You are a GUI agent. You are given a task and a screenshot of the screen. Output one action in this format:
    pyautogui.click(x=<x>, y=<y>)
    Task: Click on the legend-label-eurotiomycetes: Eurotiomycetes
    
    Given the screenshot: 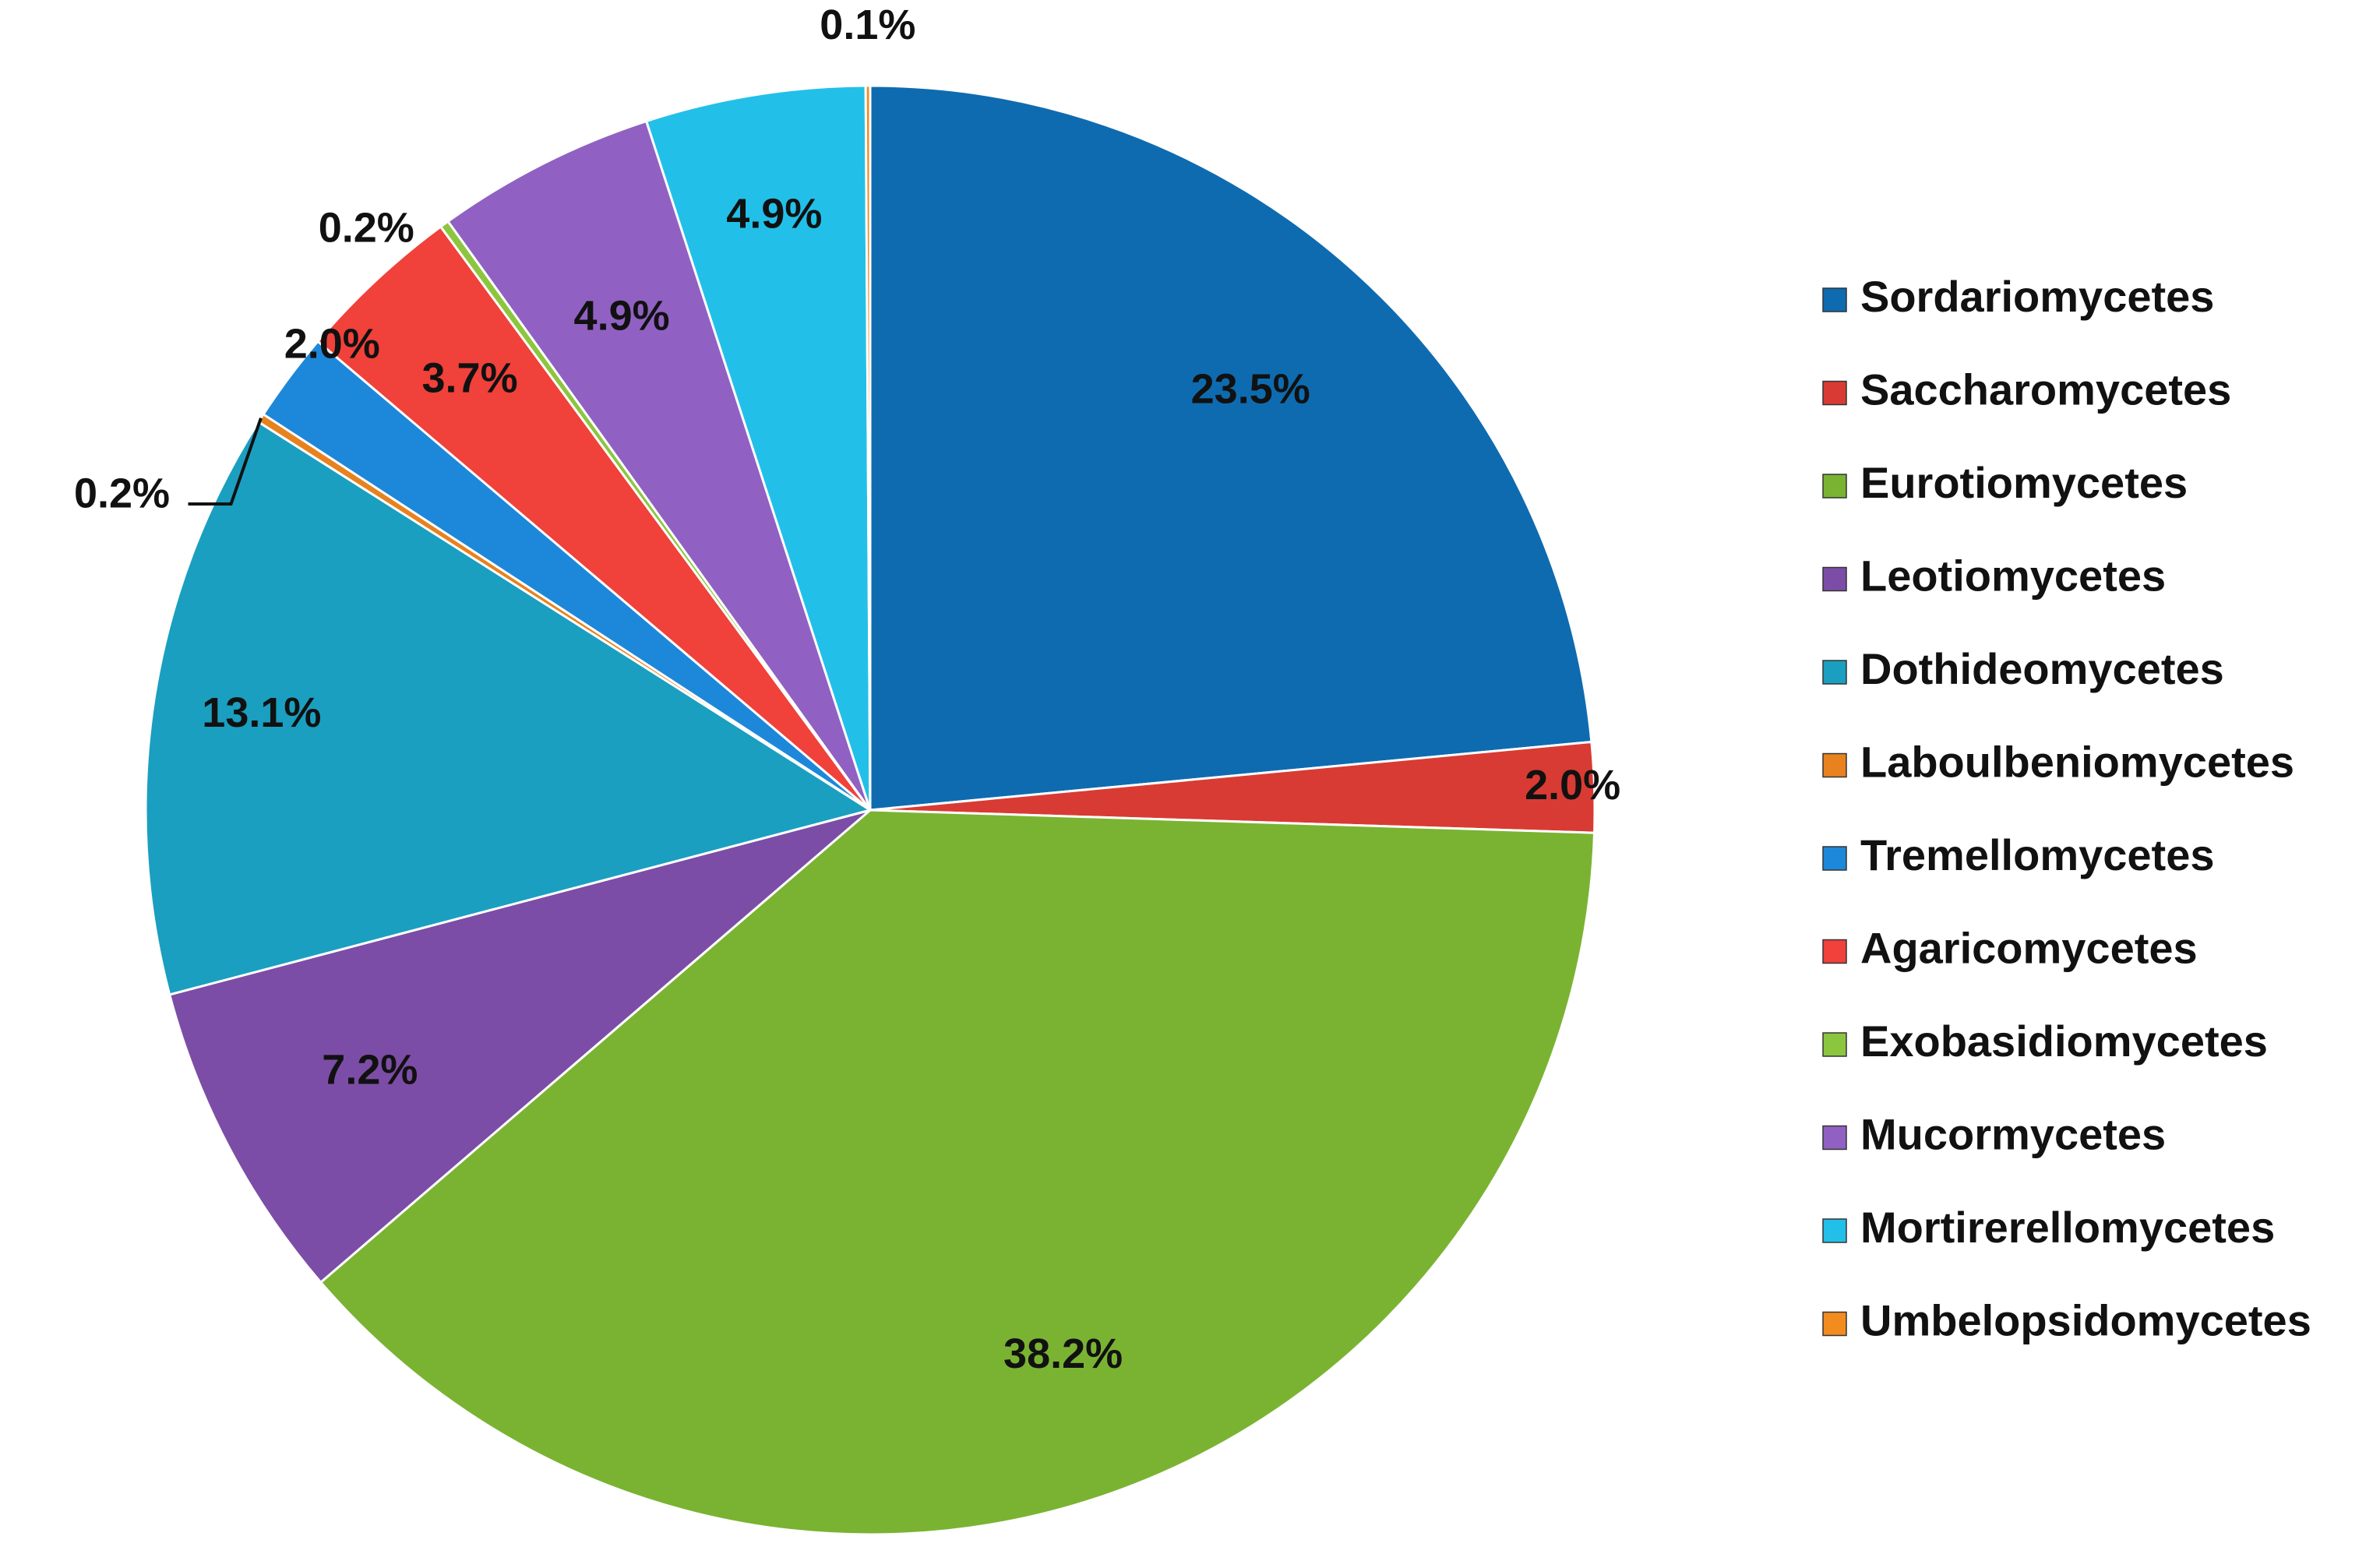 What is the action you would take?
    pyautogui.click(x=2024, y=483)
    